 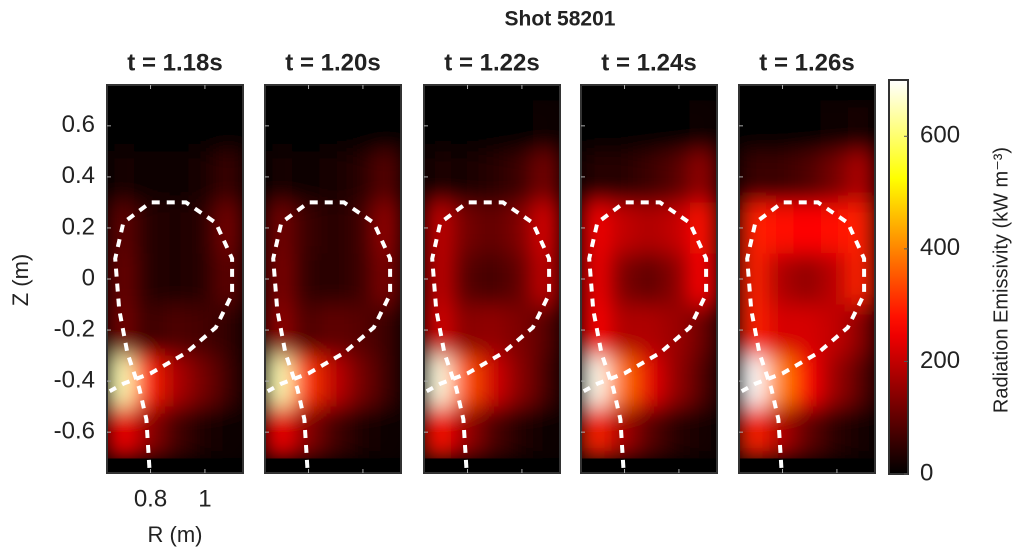 What do you see at coordinates (78, 175) in the screenshot?
I see `y-tick-label: 0.4` at bounding box center [78, 175].